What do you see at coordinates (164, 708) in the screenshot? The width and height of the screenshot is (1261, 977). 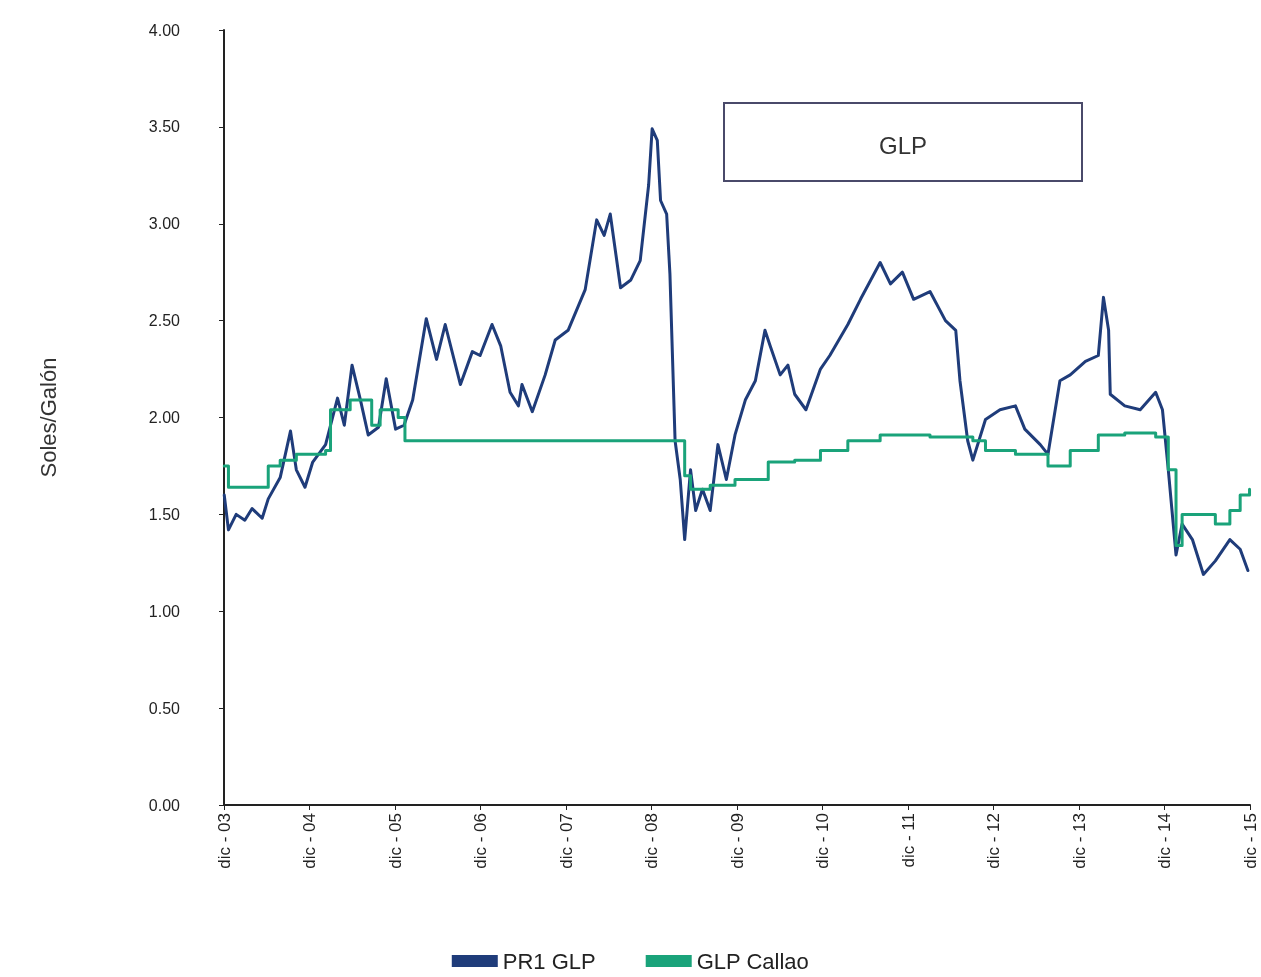 I see `y-tick-label: 0.50` at bounding box center [164, 708].